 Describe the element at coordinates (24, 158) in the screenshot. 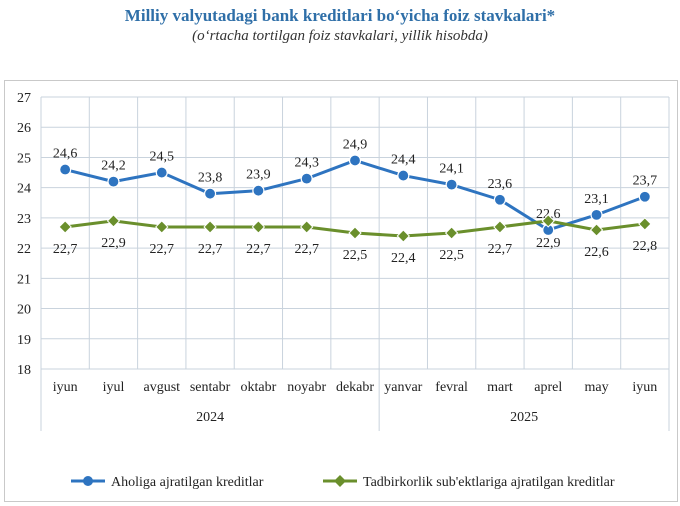

I see `y-tick-label: 25` at that location.